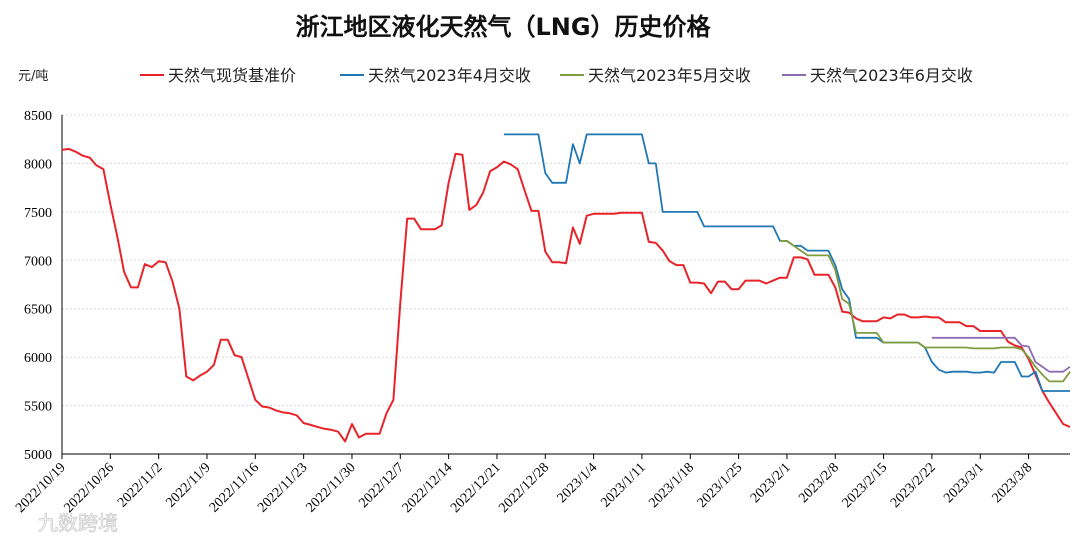 This screenshot has height=541, width=1080. I want to click on y-tick-label: 5500, so click(38, 407).